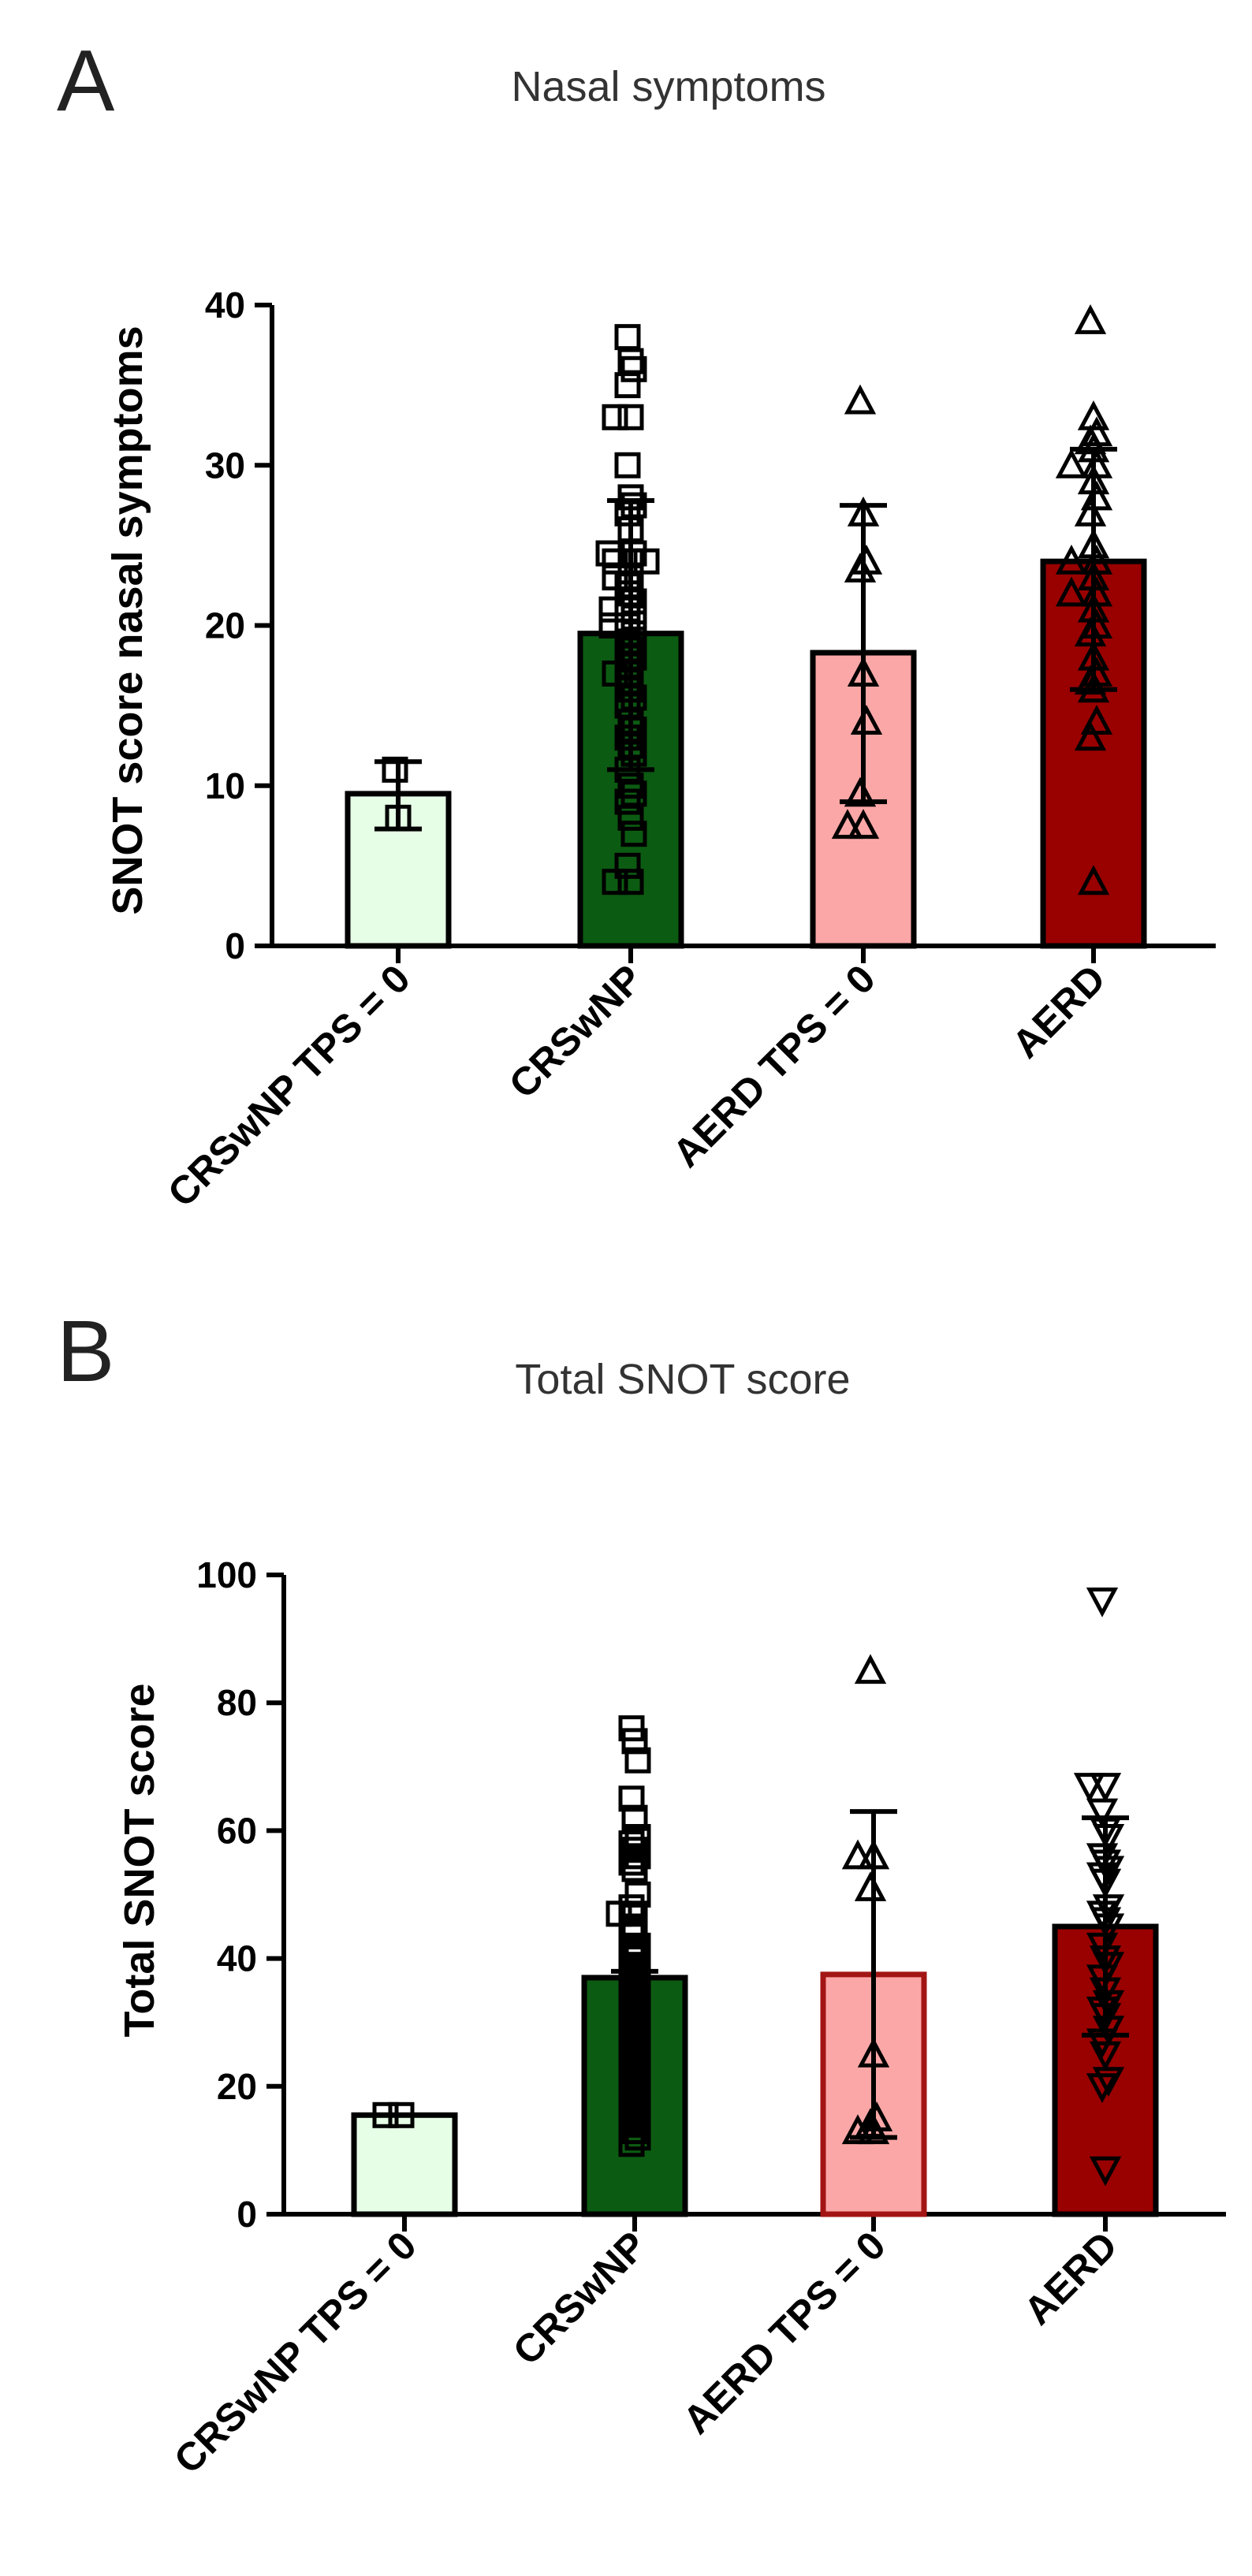 This screenshot has width=1252, height=2576. Describe the element at coordinates (139, 1860) in the screenshot. I see `y-axis-label: Total SNOT score` at that location.